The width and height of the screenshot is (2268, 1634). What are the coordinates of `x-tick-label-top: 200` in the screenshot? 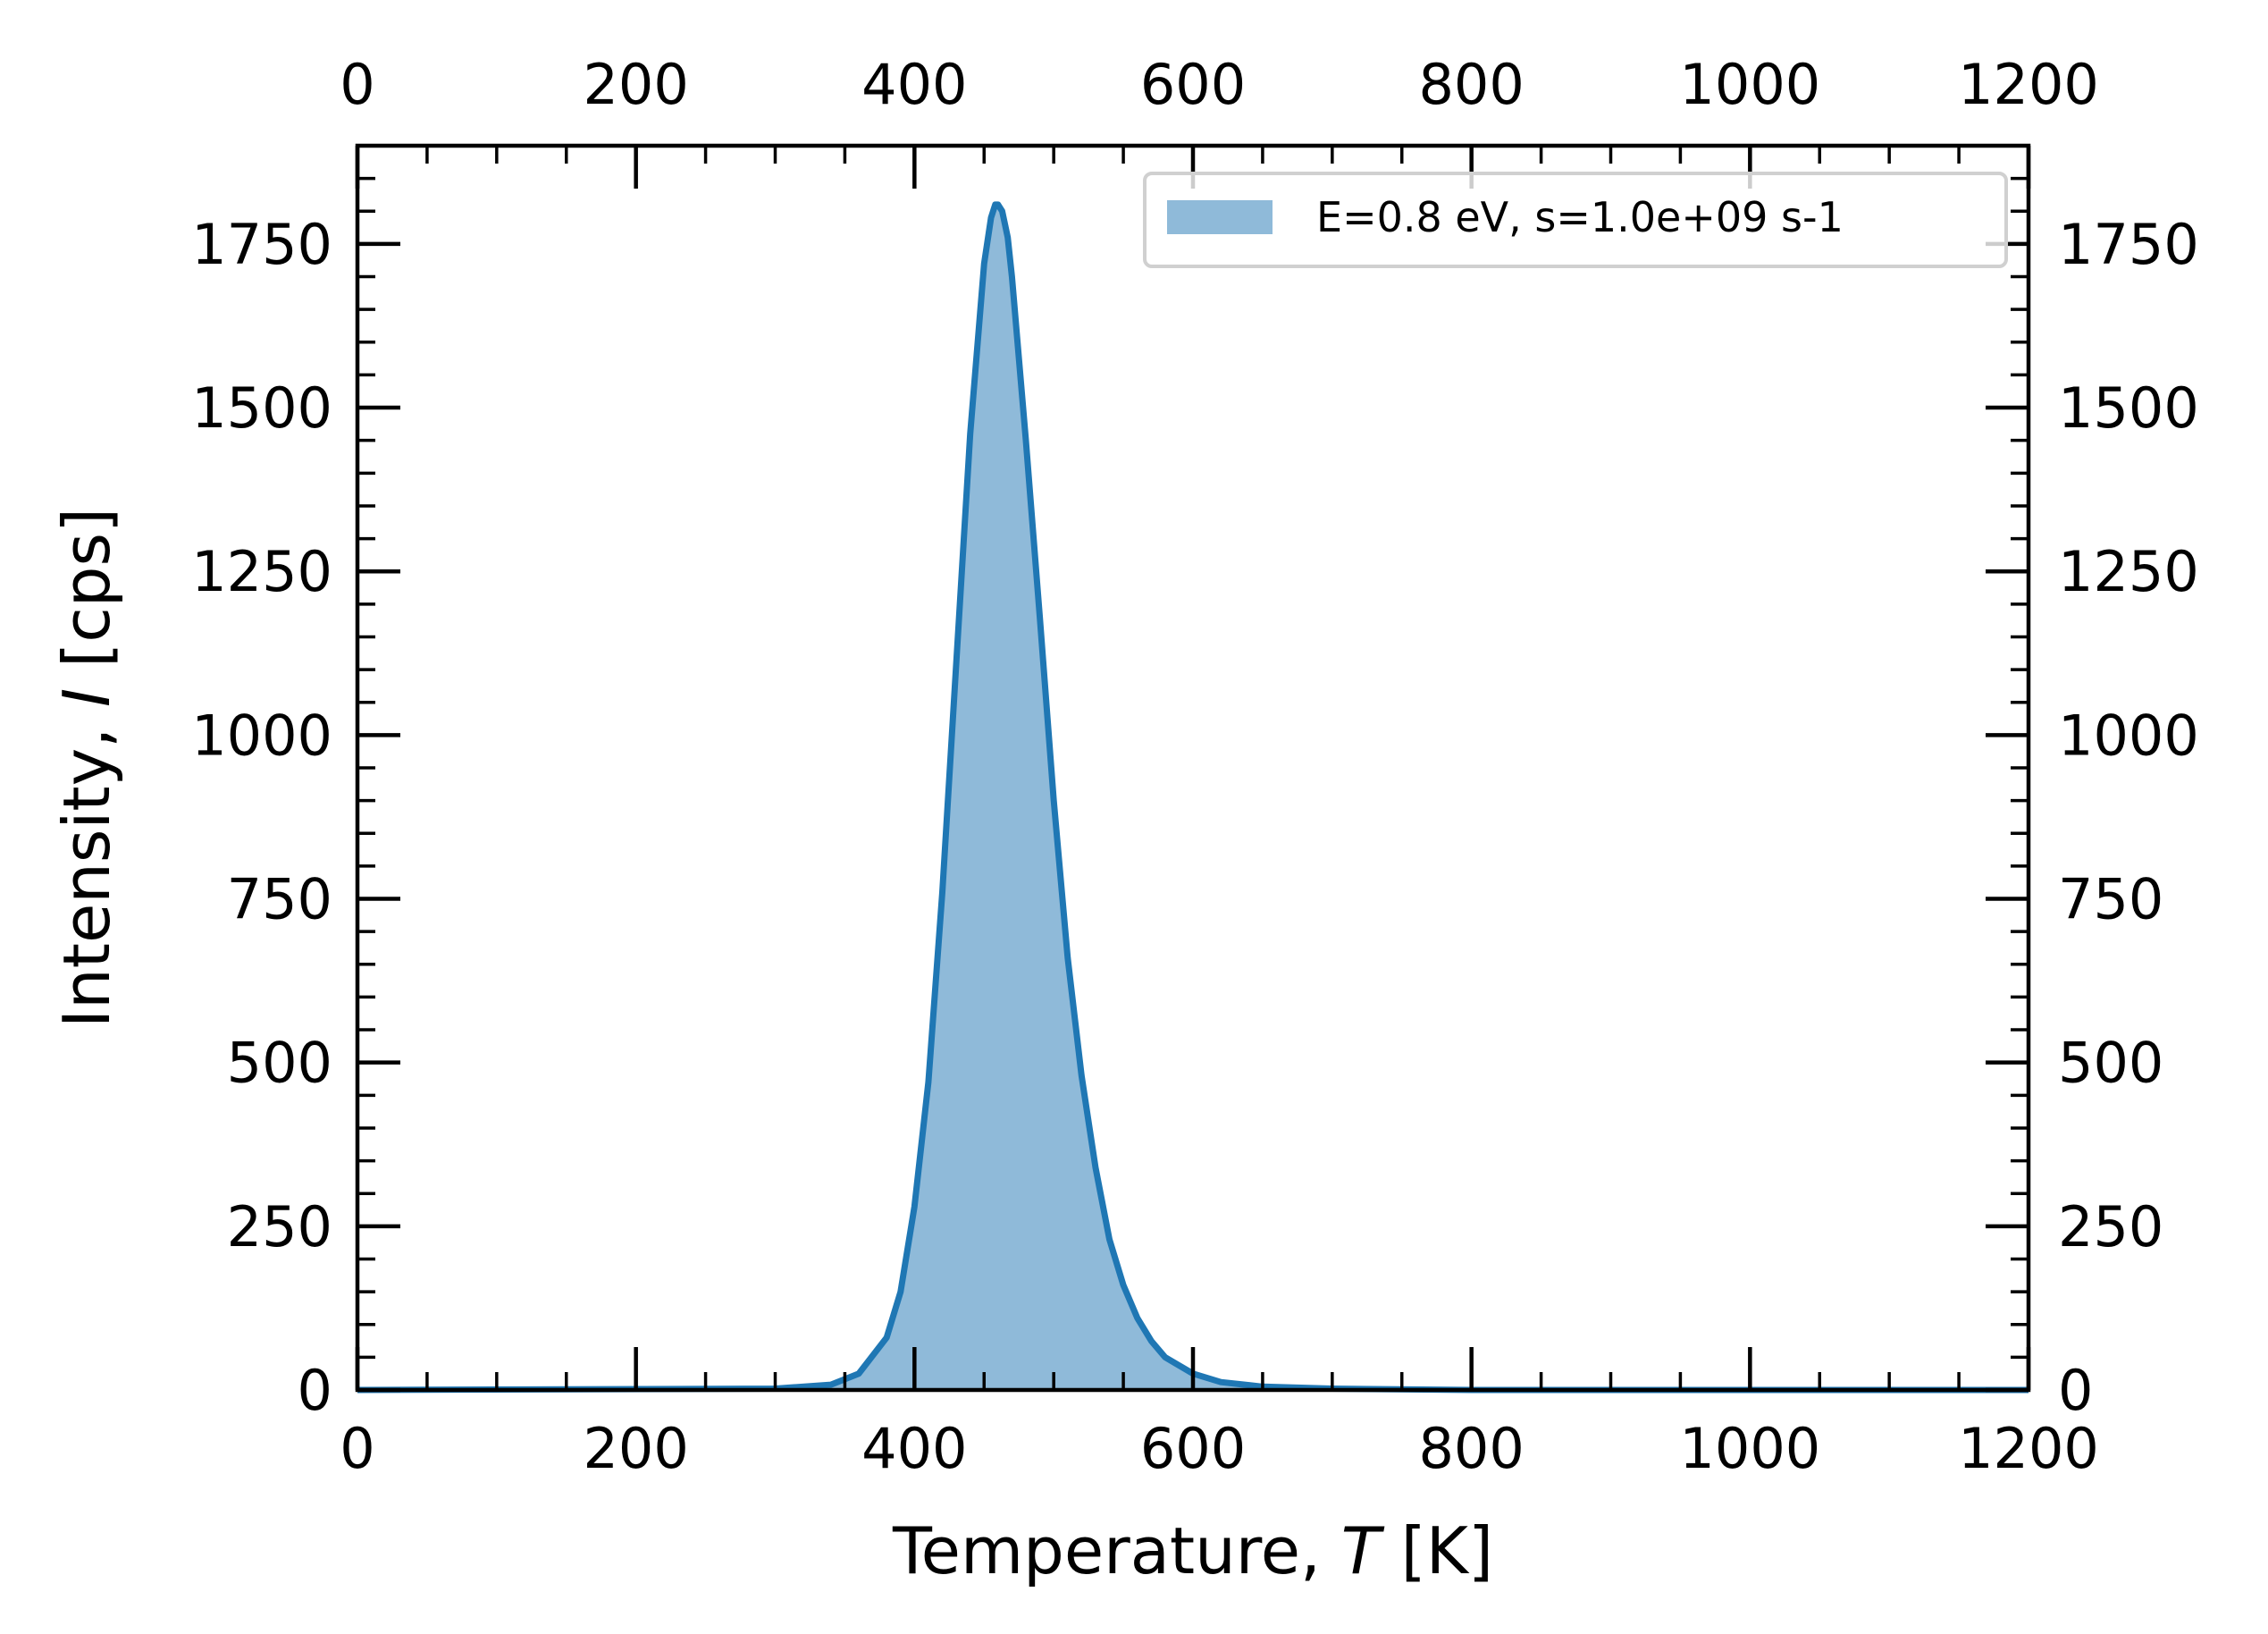 It's located at (635, 85).